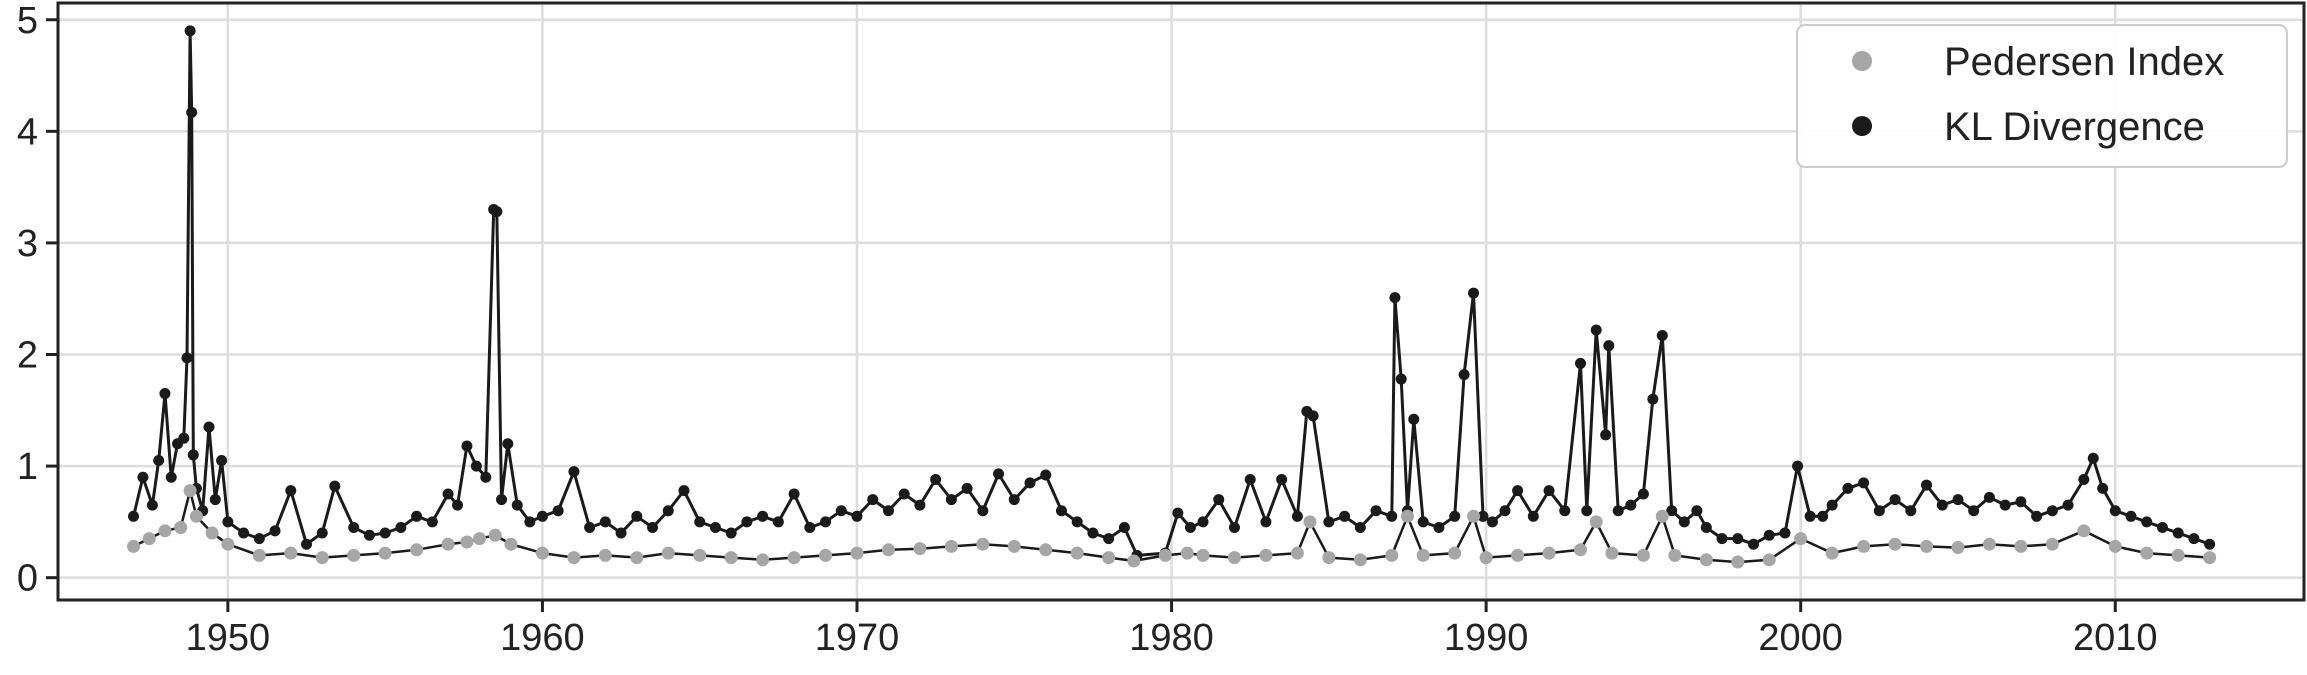 This screenshot has width=2307, height=675. Describe the element at coordinates (1862, 126) in the screenshot. I see `legend-marker-kl-divergence` at that location.